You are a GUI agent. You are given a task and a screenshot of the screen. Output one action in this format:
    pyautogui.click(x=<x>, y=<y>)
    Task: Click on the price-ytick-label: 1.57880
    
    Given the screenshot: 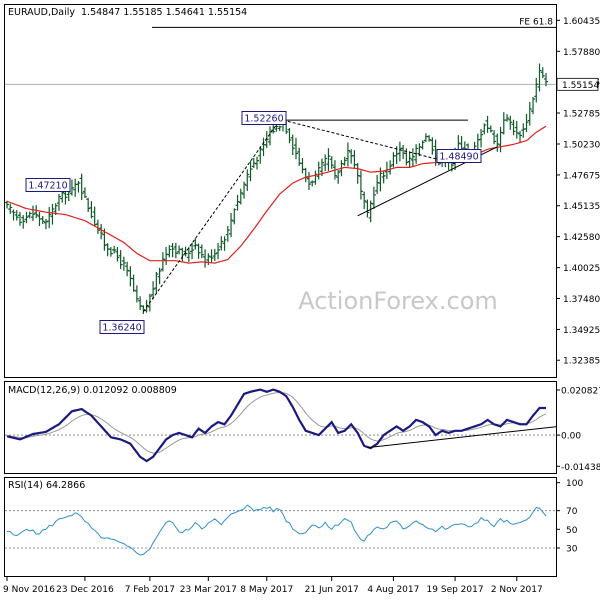 What is the action you would take?
    pyautogui.click(x=581, y=53)
    